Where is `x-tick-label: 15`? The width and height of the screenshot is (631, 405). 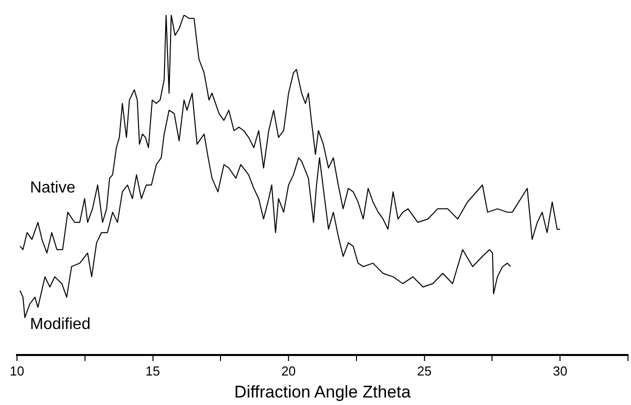
x-tick-label: 15 is located at coordinates (153, 370).